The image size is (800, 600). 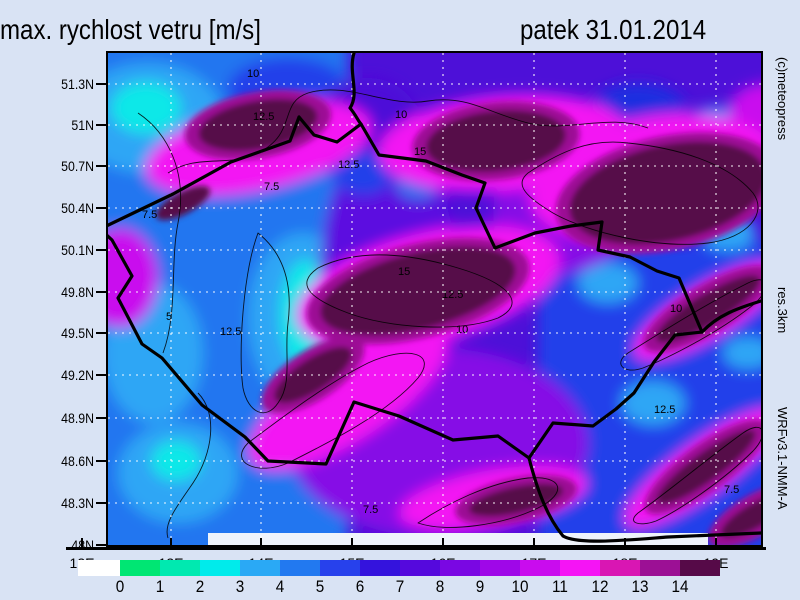 I want to click on colorbar-tick: 4, so click(x=280, y=586).